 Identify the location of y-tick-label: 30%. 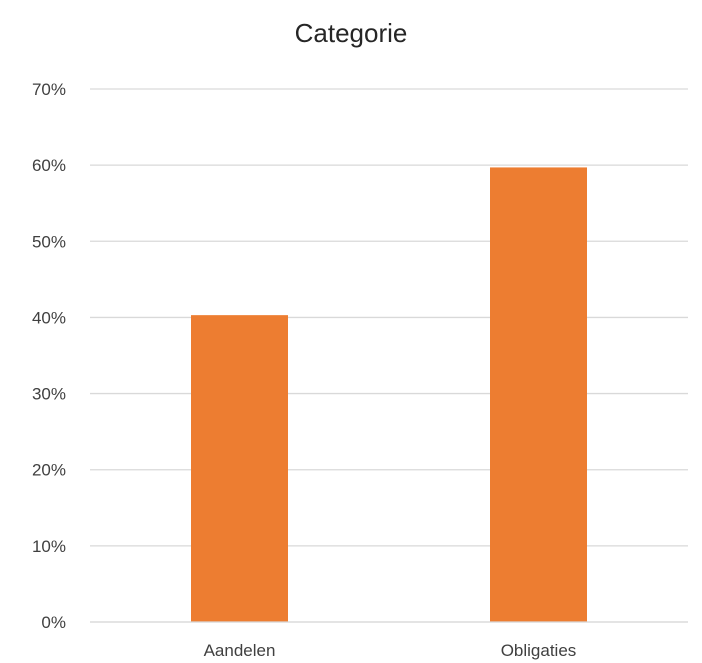
(49, 394).